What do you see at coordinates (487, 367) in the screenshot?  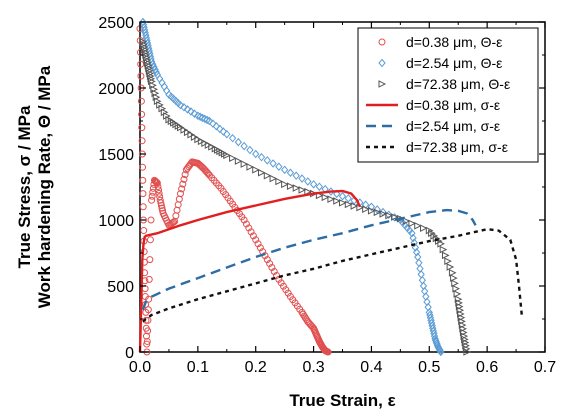 I see `x-tick-label: 0.6` at bounding box center [487, 367].